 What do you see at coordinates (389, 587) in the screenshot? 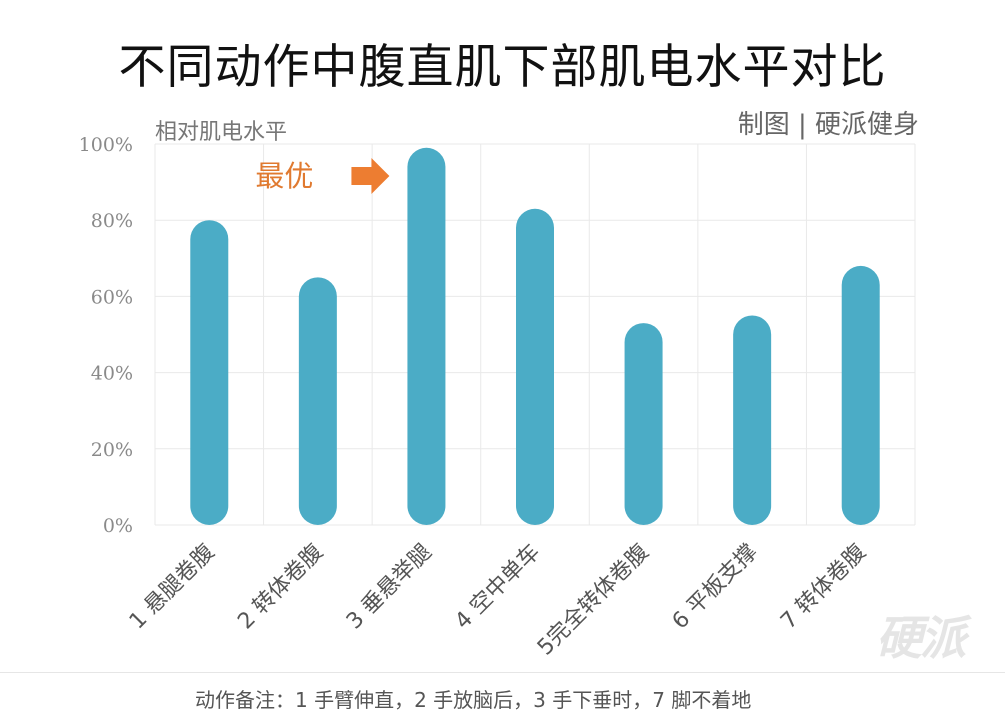
I see `x-tick-label: 3 垂悬举腿` at bounding box center [389, 587].